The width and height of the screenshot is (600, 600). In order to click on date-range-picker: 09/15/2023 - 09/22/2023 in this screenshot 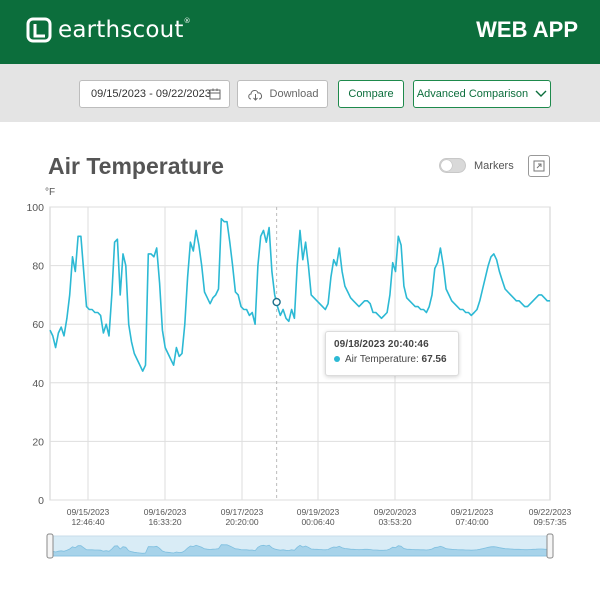, I will do `click(154, 94)`.